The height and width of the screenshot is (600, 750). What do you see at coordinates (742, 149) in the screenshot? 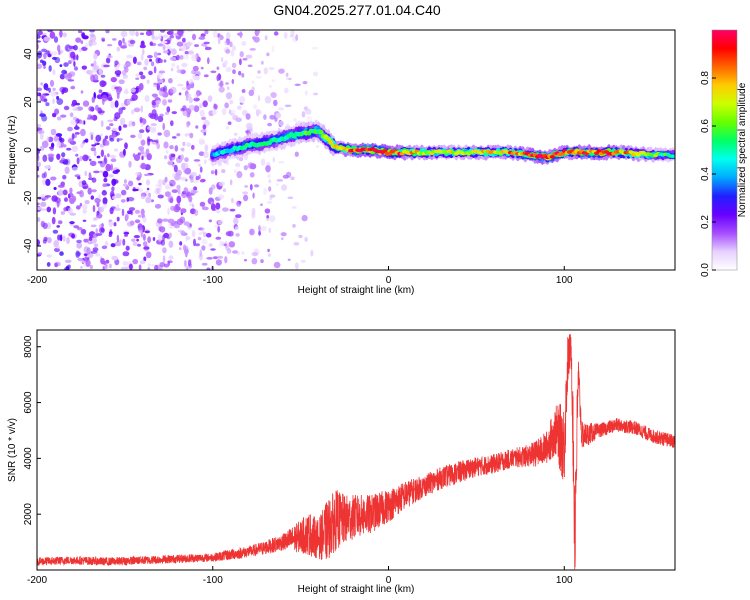
I see `colorbar-label: Normalized spectral amplitude` at bounding box center [742, 149].